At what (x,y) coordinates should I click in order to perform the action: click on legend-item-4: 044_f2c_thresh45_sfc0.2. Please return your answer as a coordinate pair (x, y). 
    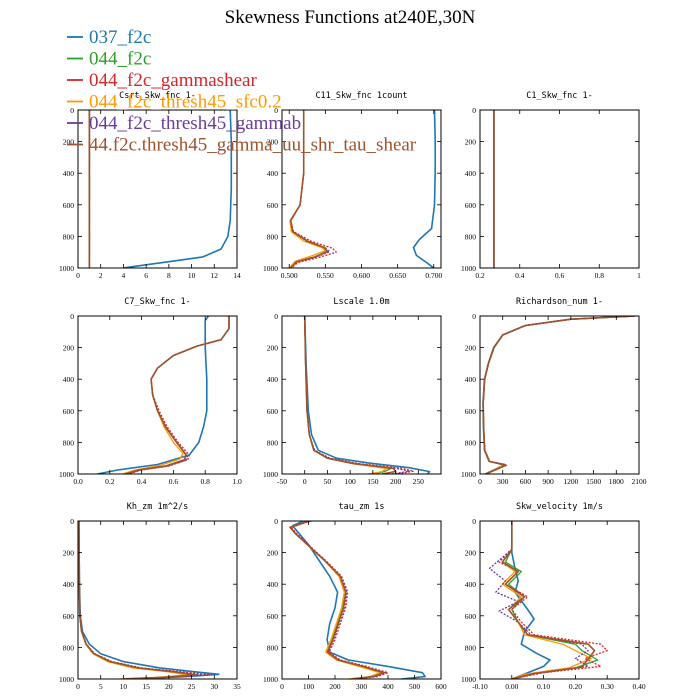
    Looking at the image, I should click on (174, 102).